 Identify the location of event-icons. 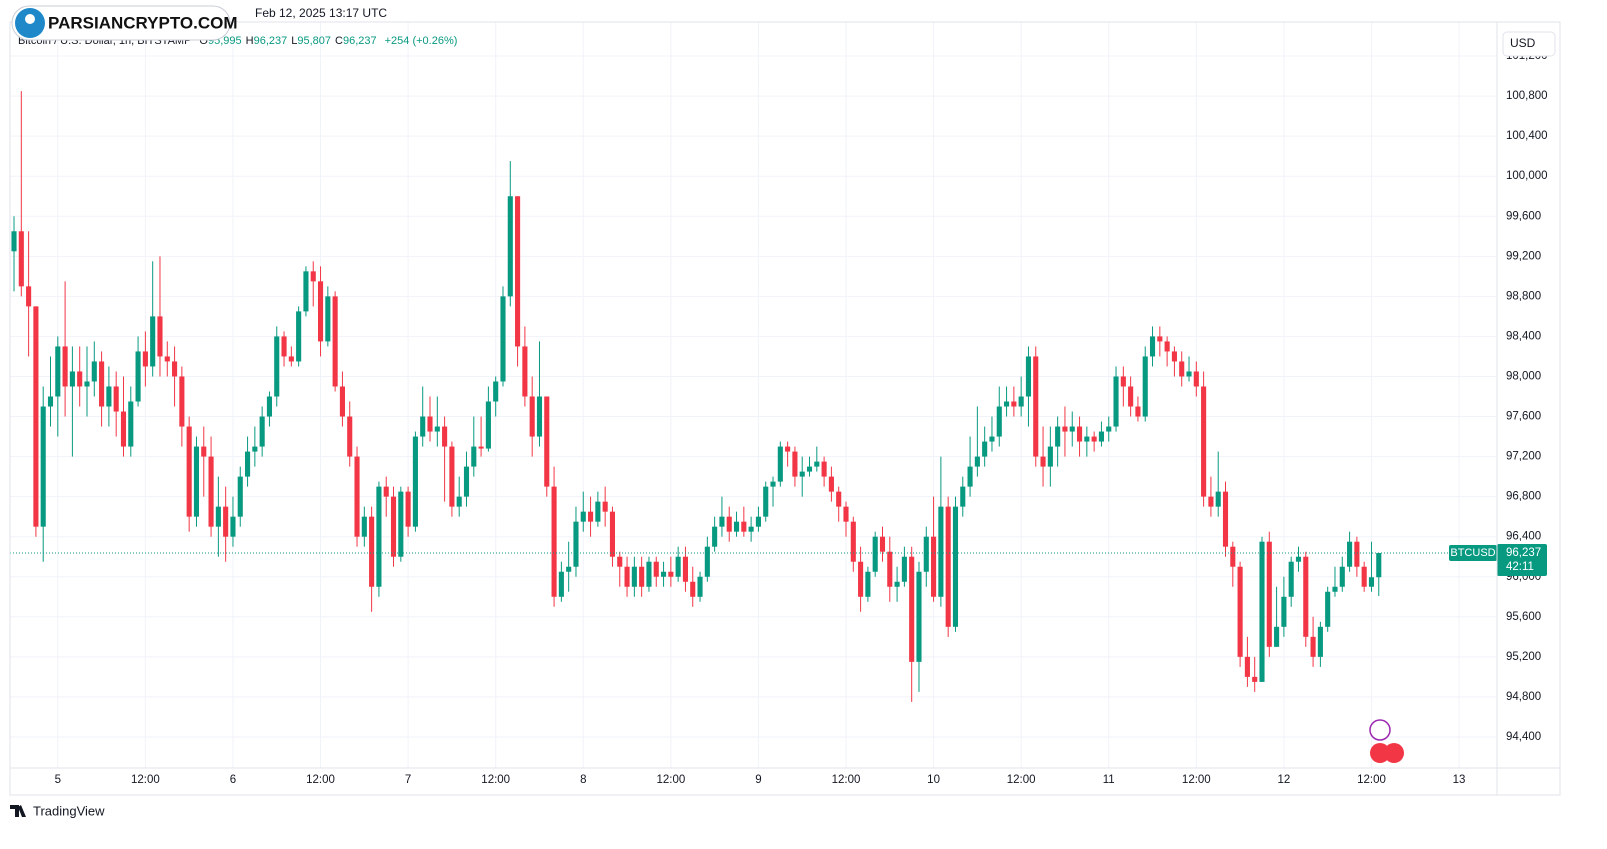
(1386, 741).